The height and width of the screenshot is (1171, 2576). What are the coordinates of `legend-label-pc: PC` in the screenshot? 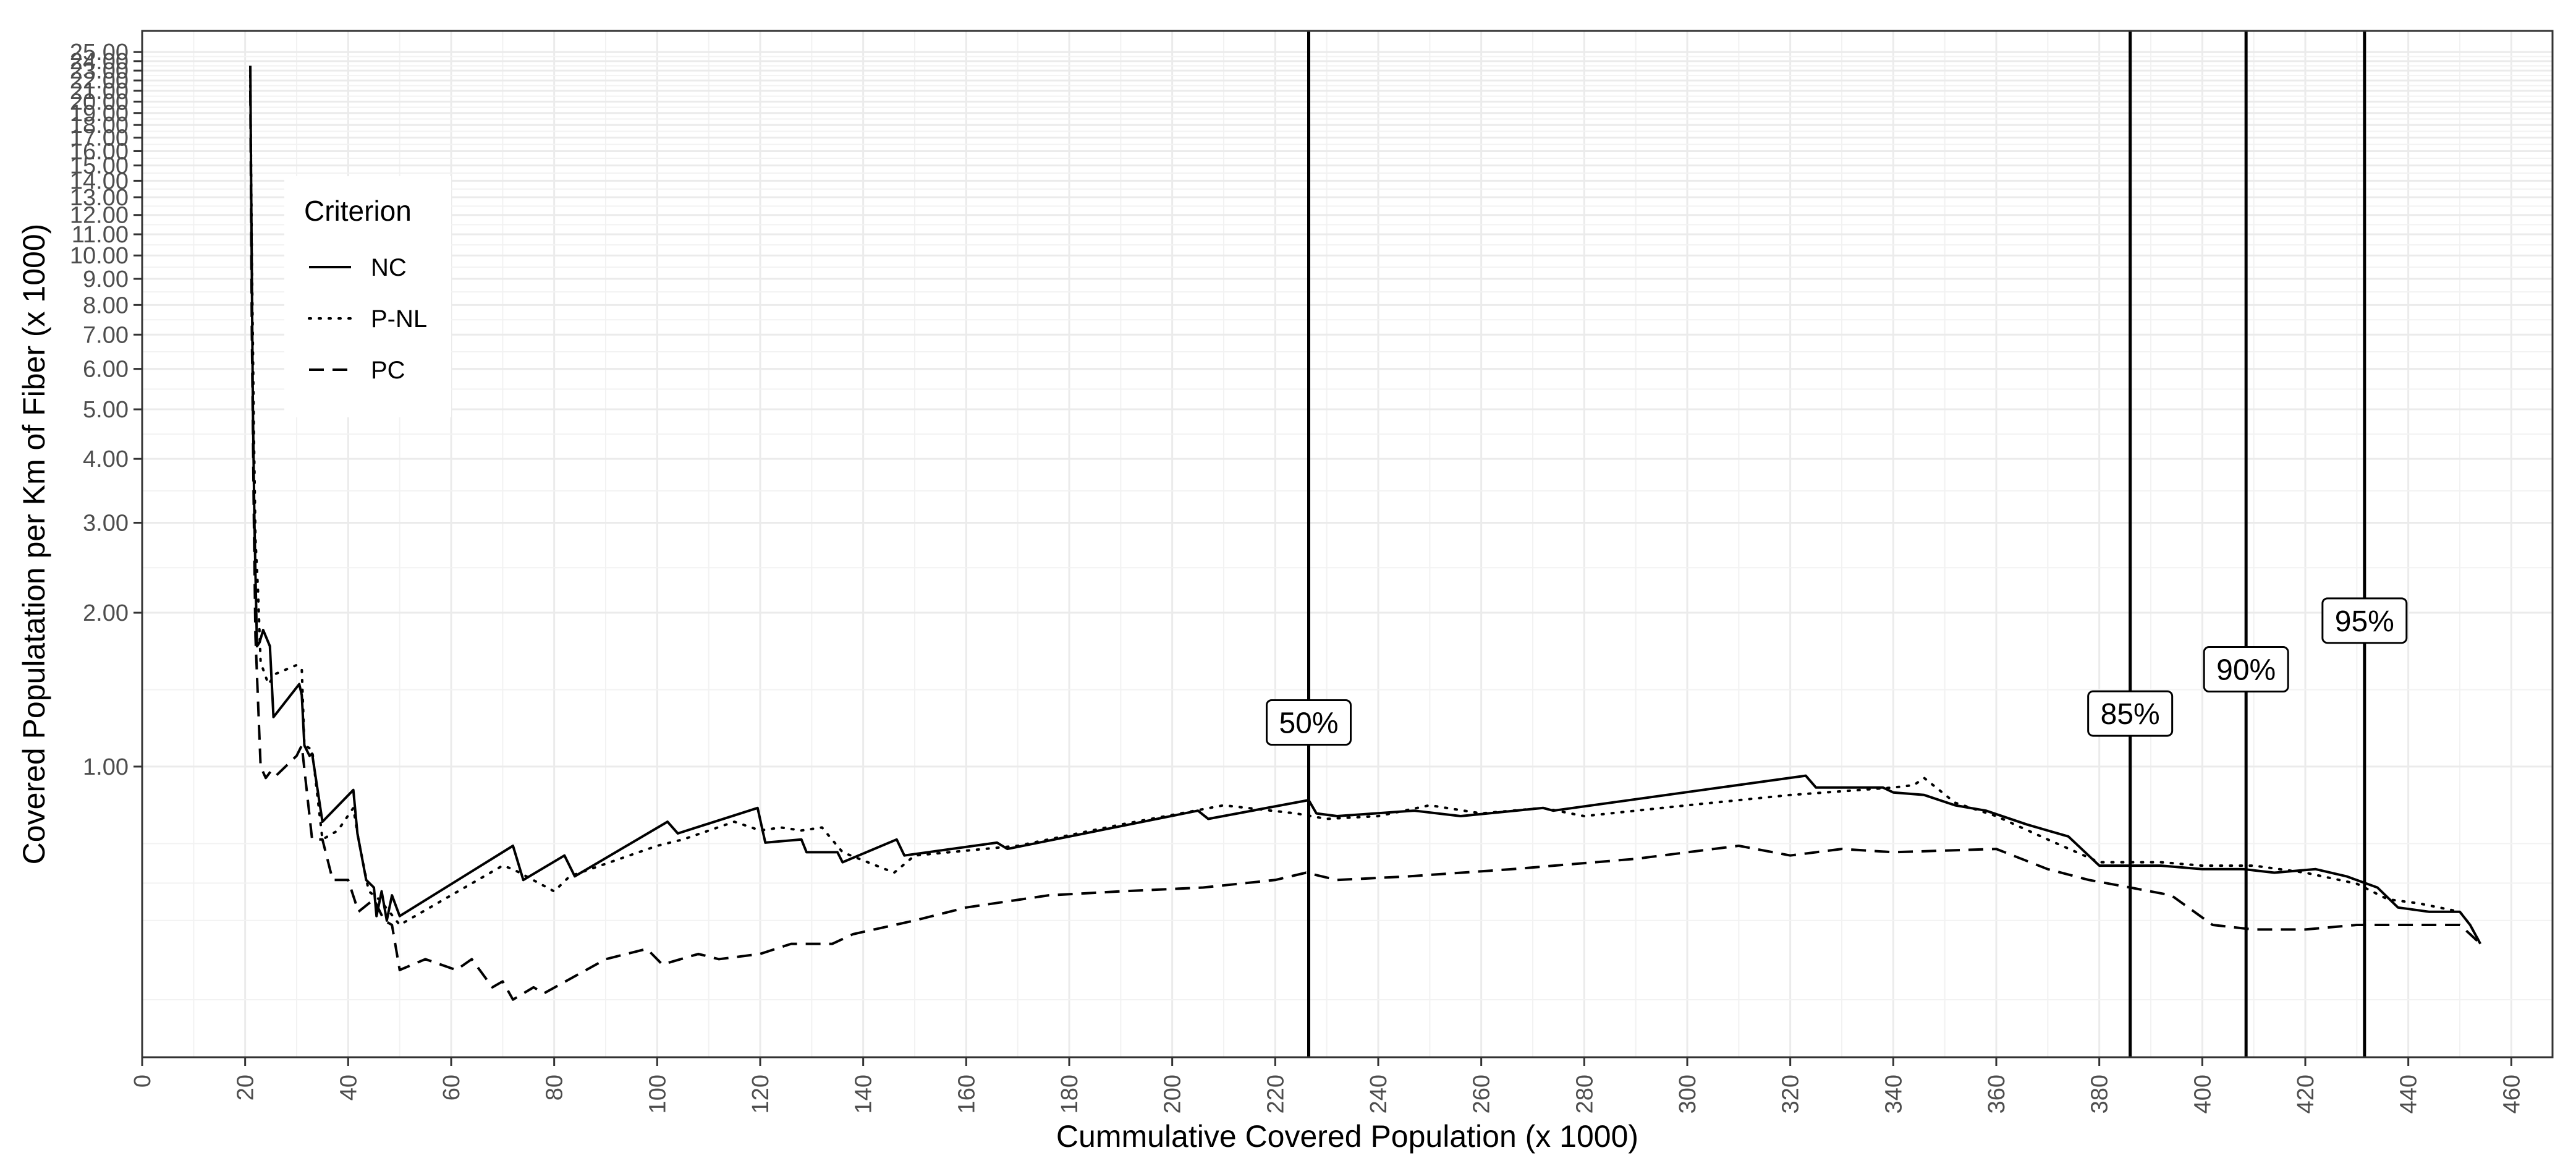 It's located at (388, 370).